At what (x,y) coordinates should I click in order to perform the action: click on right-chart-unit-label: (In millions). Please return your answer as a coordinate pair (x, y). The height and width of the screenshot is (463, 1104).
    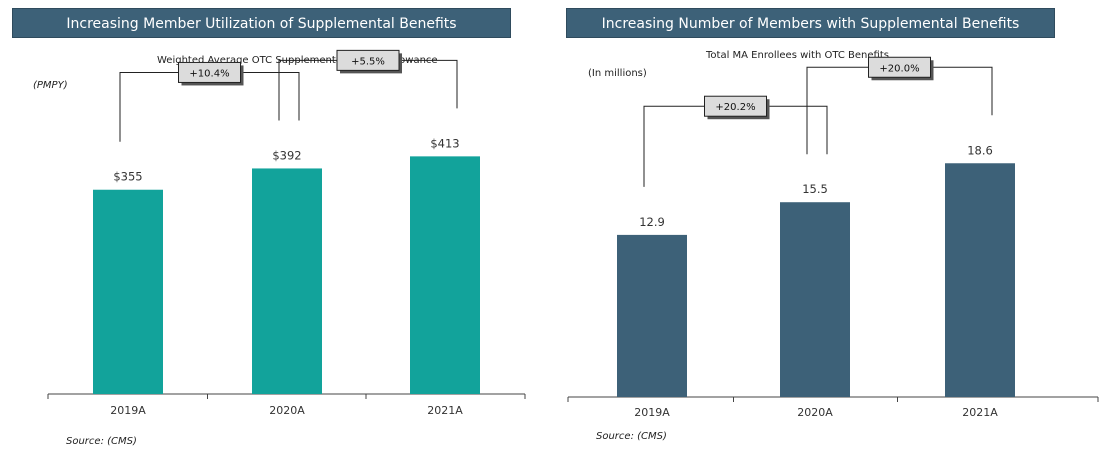
    Looking at the image, I should click on (617, 73).